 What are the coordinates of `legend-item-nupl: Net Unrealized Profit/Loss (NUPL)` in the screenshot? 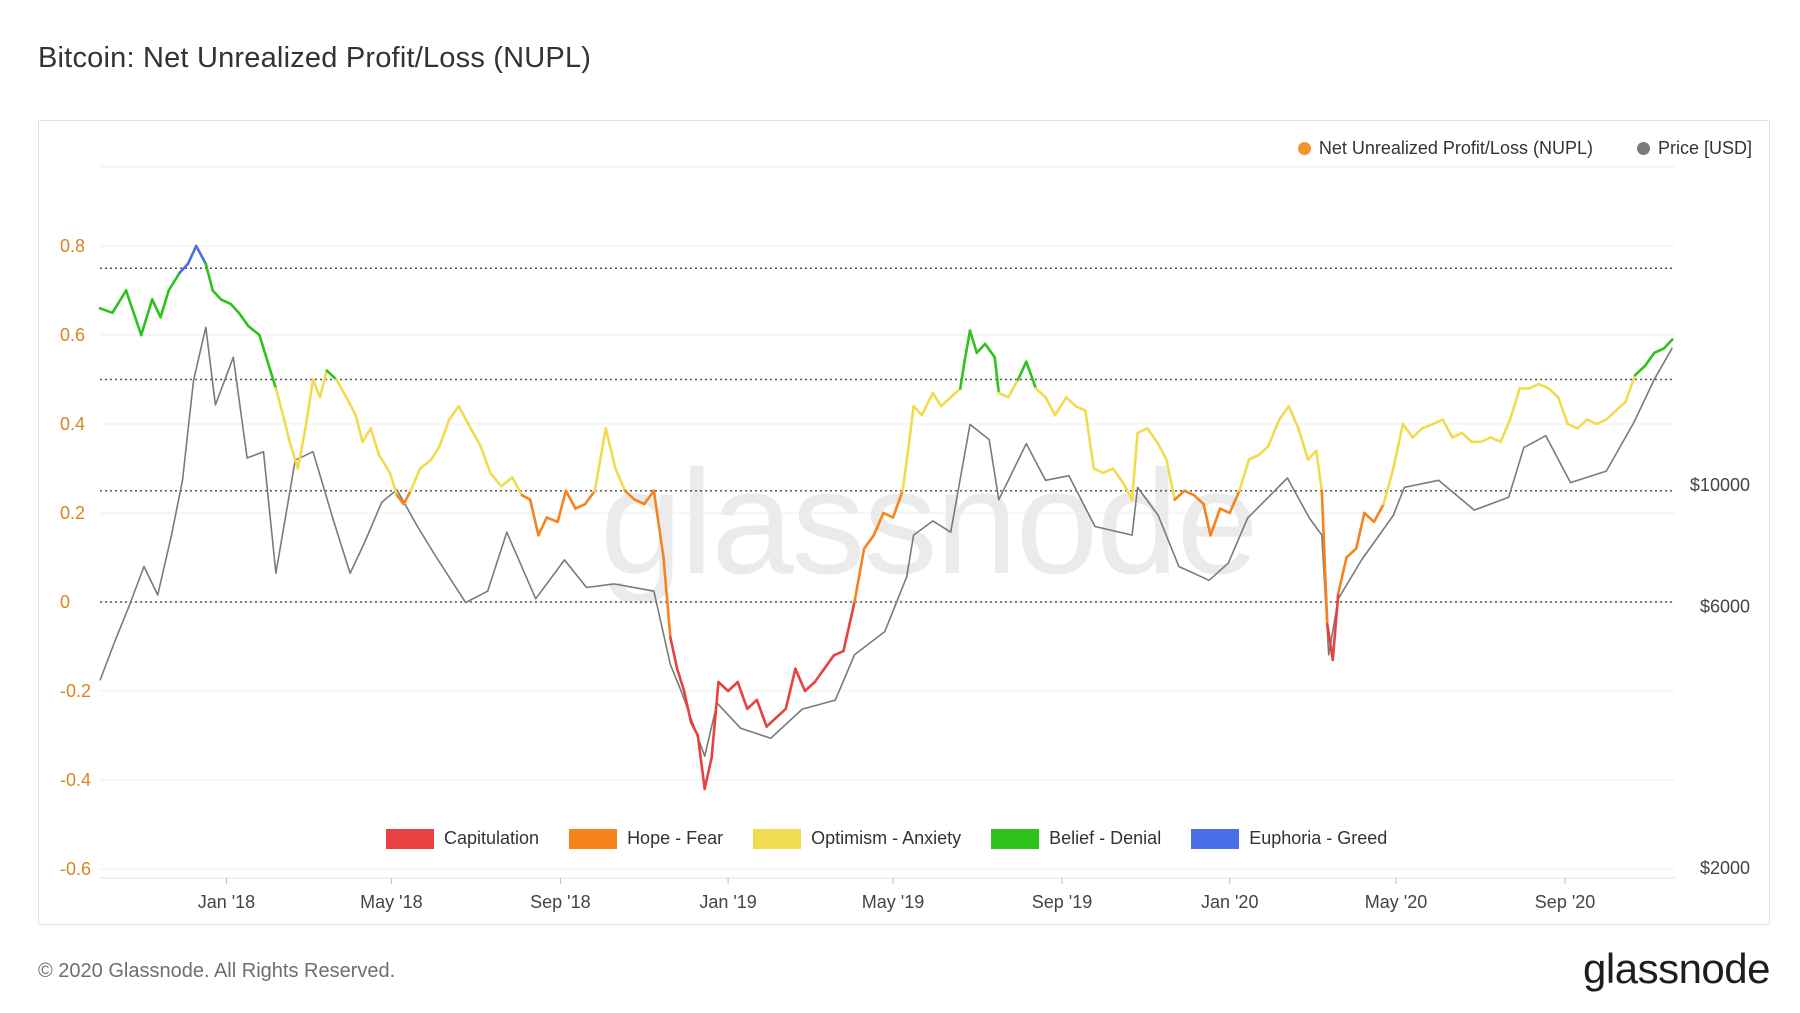 It's located at (1445, 148).